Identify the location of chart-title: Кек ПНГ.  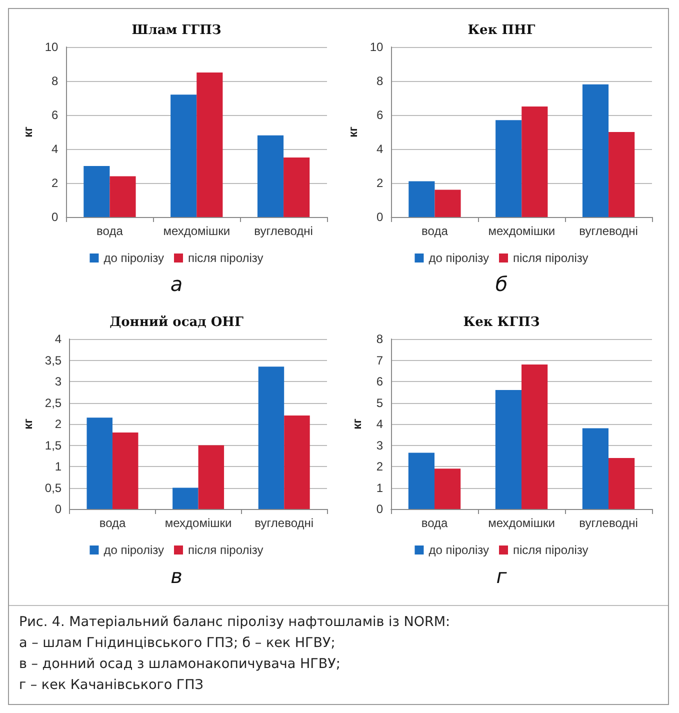
(502, 30).